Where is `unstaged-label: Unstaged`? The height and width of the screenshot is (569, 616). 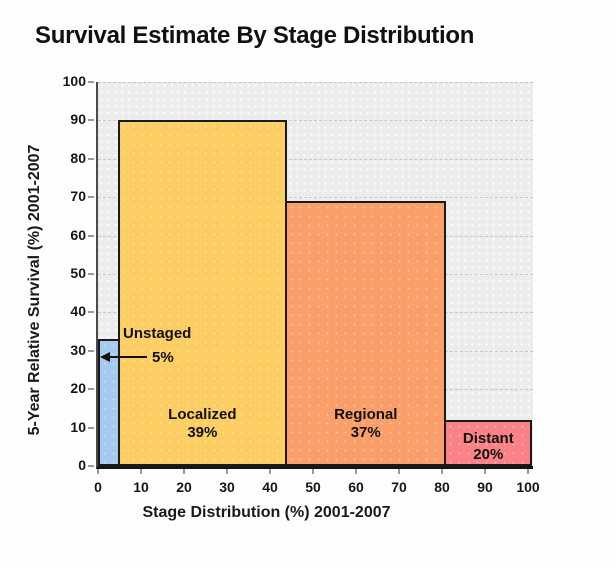
unstaged-label: Unstaged is located at coordinates (157, 333).